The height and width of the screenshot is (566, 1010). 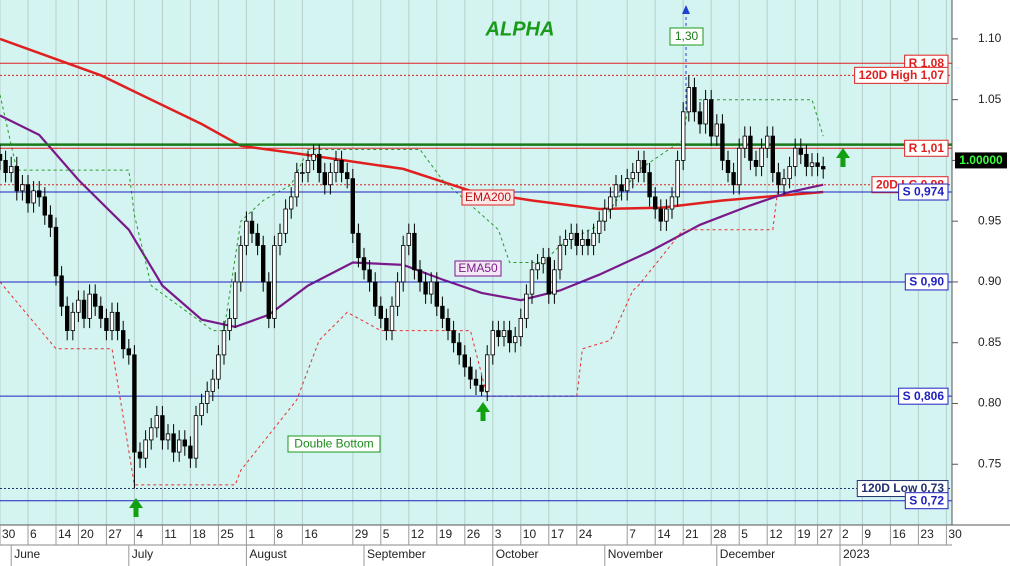 What do you see at coordinates (396, 554) in the screenshot?
I see `month-label: September` at bounding box center [396, 554].